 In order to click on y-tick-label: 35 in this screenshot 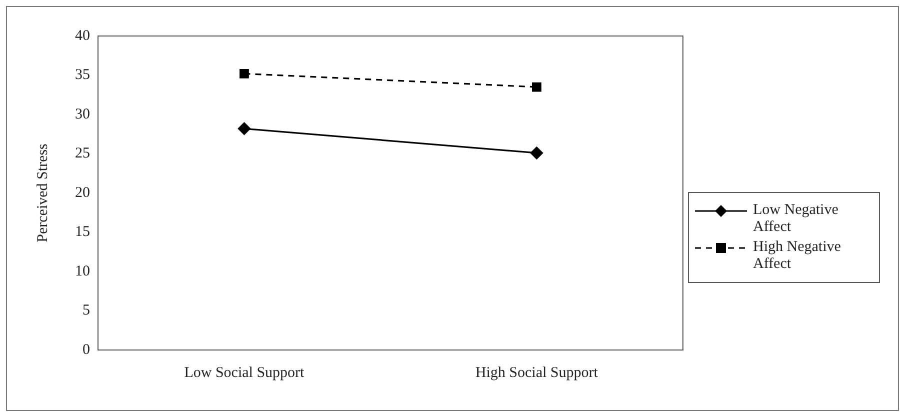, I will do `click(82, 75)`.